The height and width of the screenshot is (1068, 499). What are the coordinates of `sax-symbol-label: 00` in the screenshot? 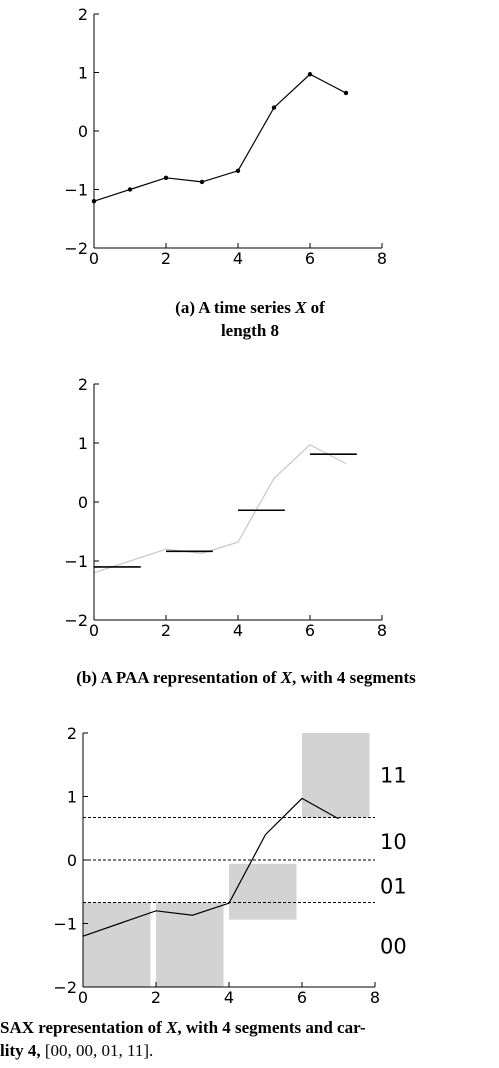 It's located at (393, 947).